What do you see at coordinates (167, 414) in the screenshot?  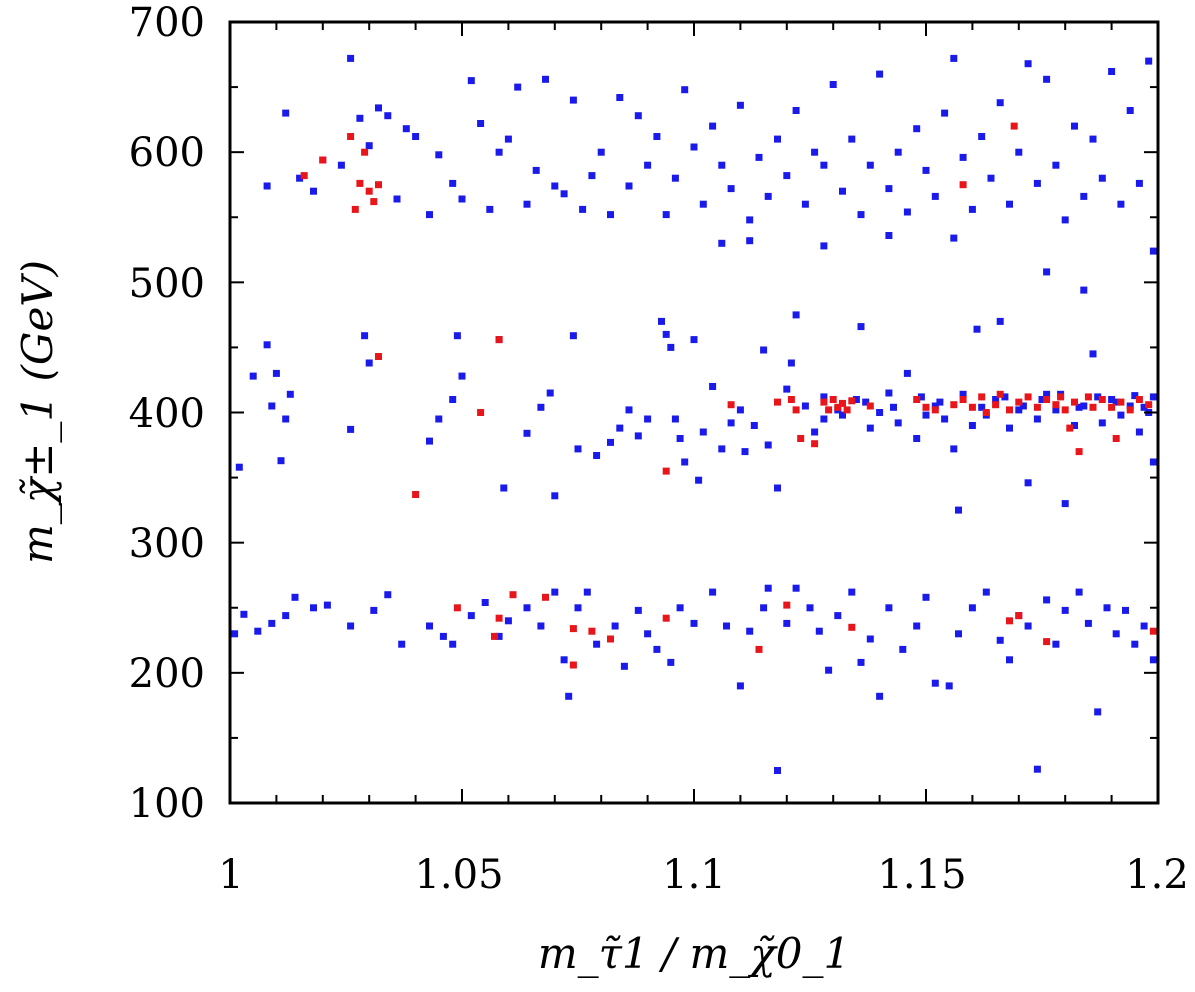 I see `y-tick-label: 400` at bounding box center [167, 414].